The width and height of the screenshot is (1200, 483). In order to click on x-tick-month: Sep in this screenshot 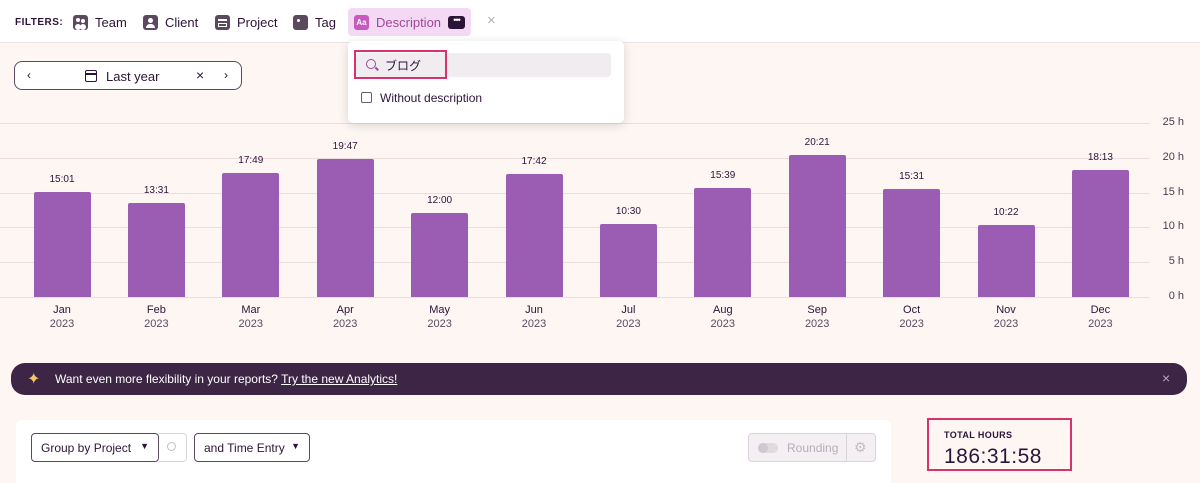, I will do `click(817, 310)`.